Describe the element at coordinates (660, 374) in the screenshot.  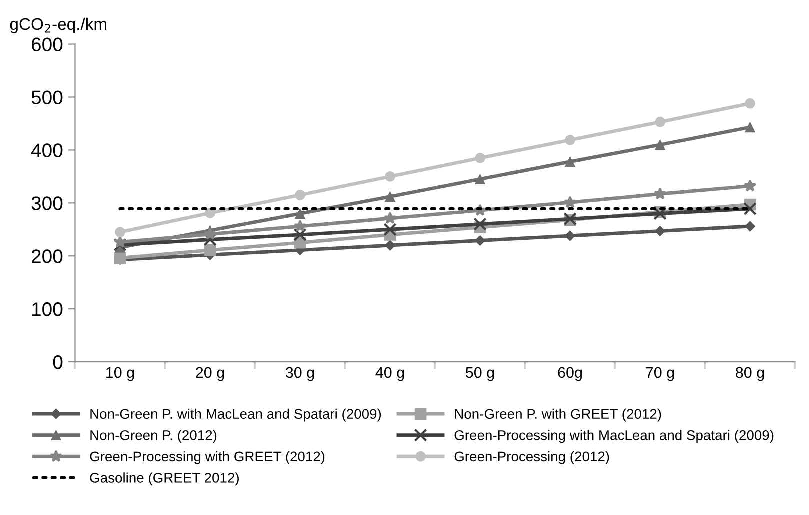
I see `x-tick-label: 70 g` at that location.